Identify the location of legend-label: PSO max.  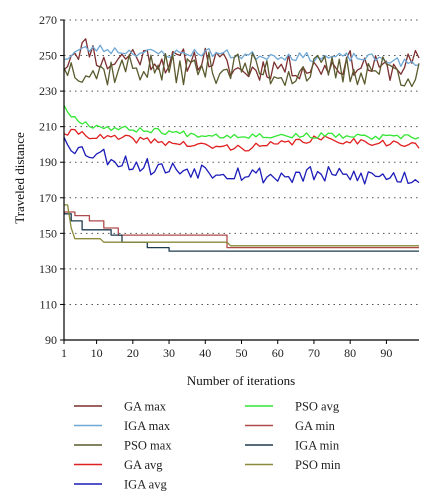
(148, 446).